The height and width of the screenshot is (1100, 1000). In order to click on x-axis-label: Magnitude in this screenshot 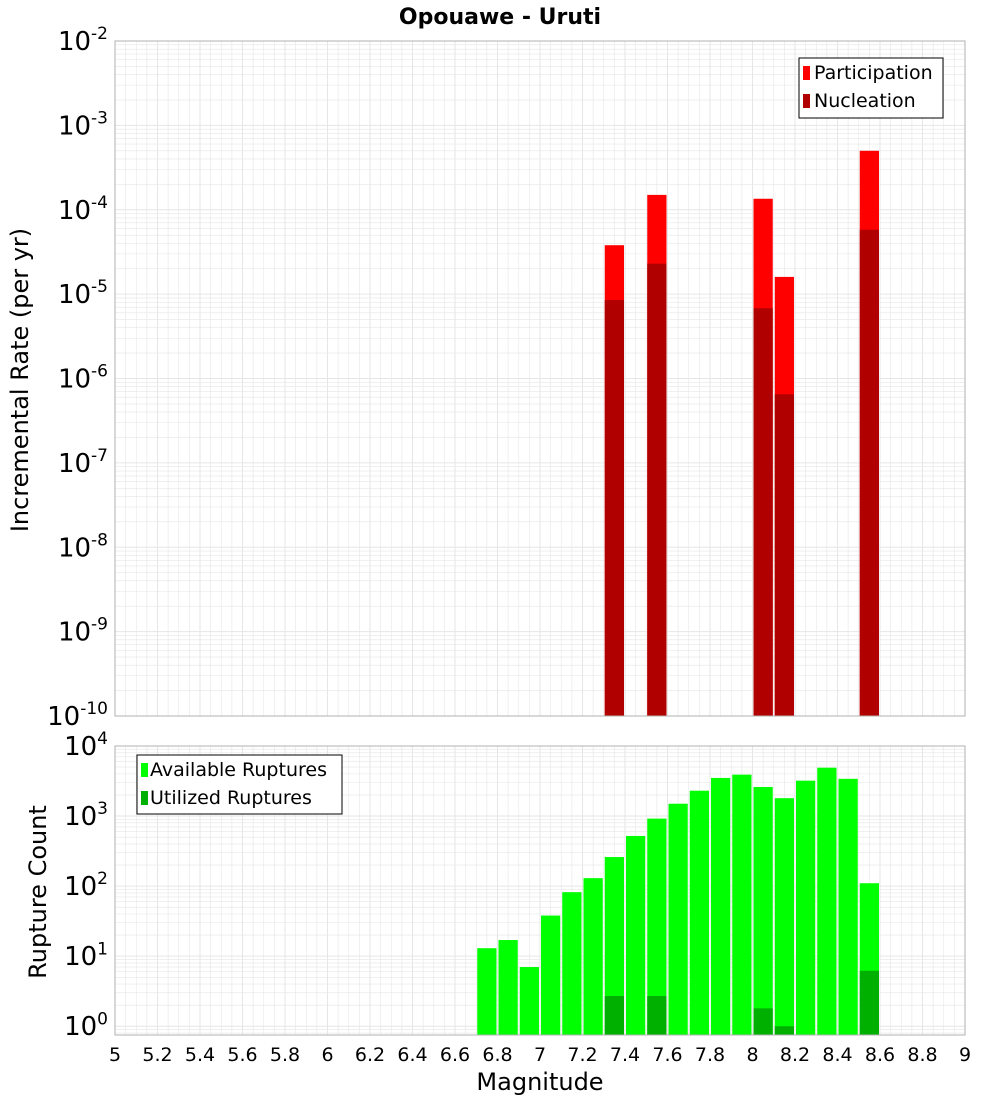, I will do `click(539, 1082)`.